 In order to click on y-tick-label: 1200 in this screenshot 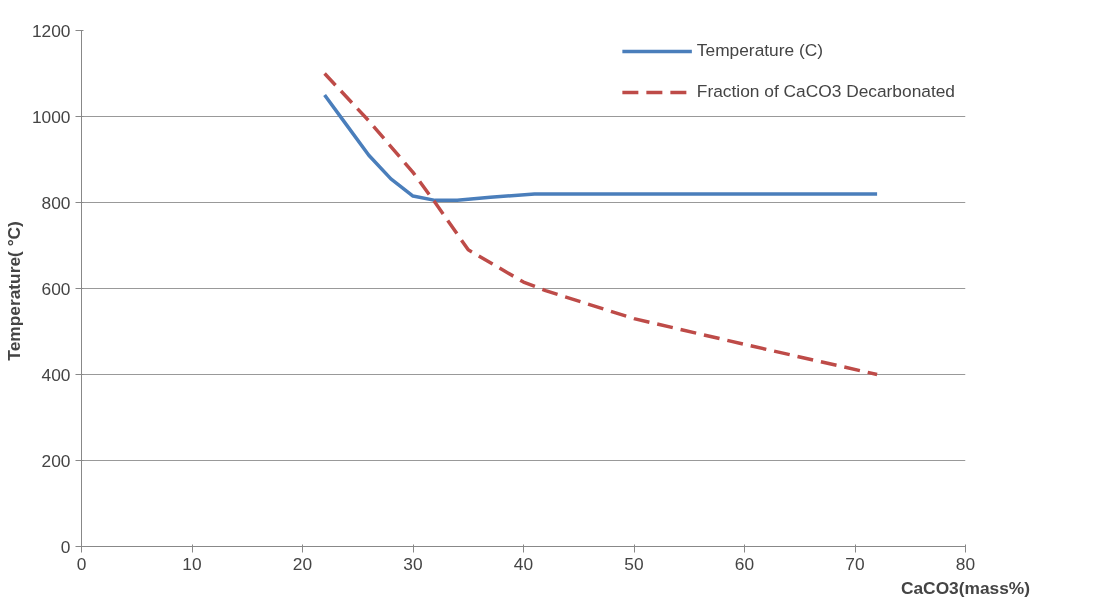, I will do `click(51, 30)`.